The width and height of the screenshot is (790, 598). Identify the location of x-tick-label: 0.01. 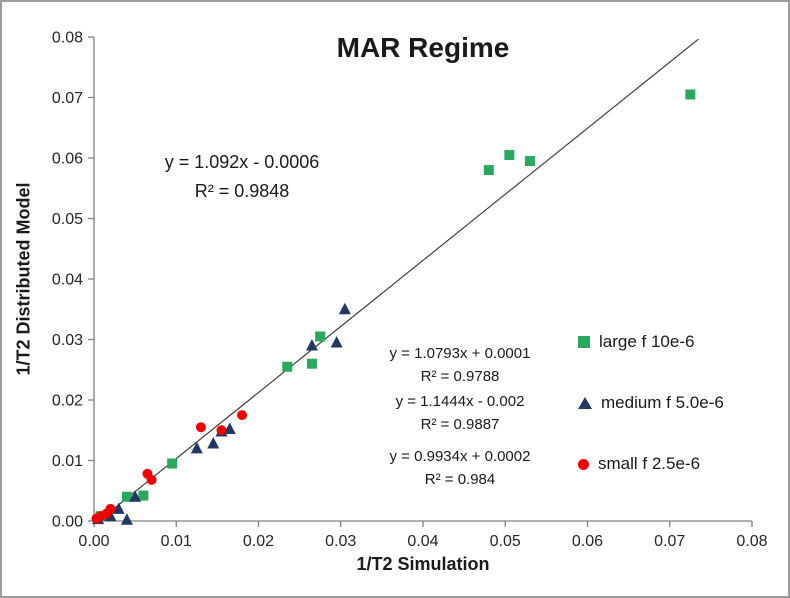
(176, 541).